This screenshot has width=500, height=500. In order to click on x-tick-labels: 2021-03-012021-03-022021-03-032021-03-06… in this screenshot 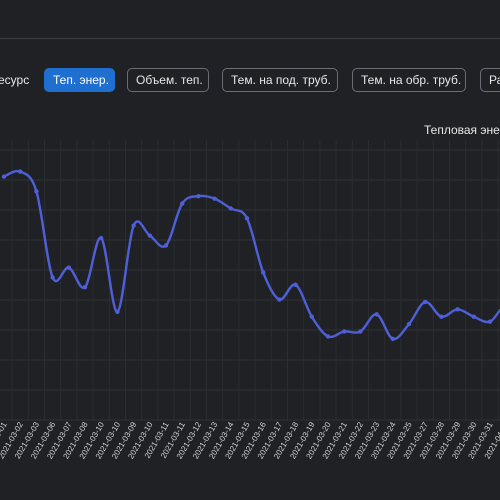, I will do `click(250, 440)`.